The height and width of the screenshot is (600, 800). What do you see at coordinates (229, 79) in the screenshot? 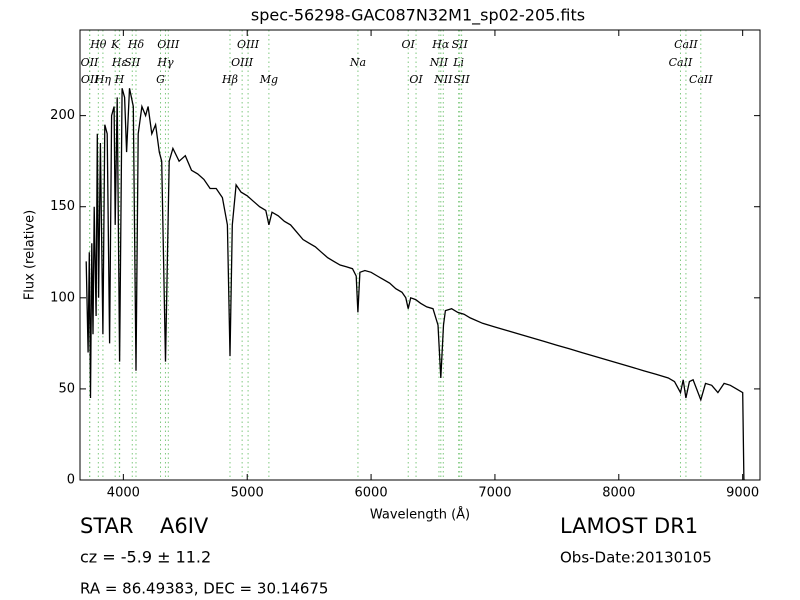
I see `spectral-line-label: Hβ` at bounding box center [229, 79].